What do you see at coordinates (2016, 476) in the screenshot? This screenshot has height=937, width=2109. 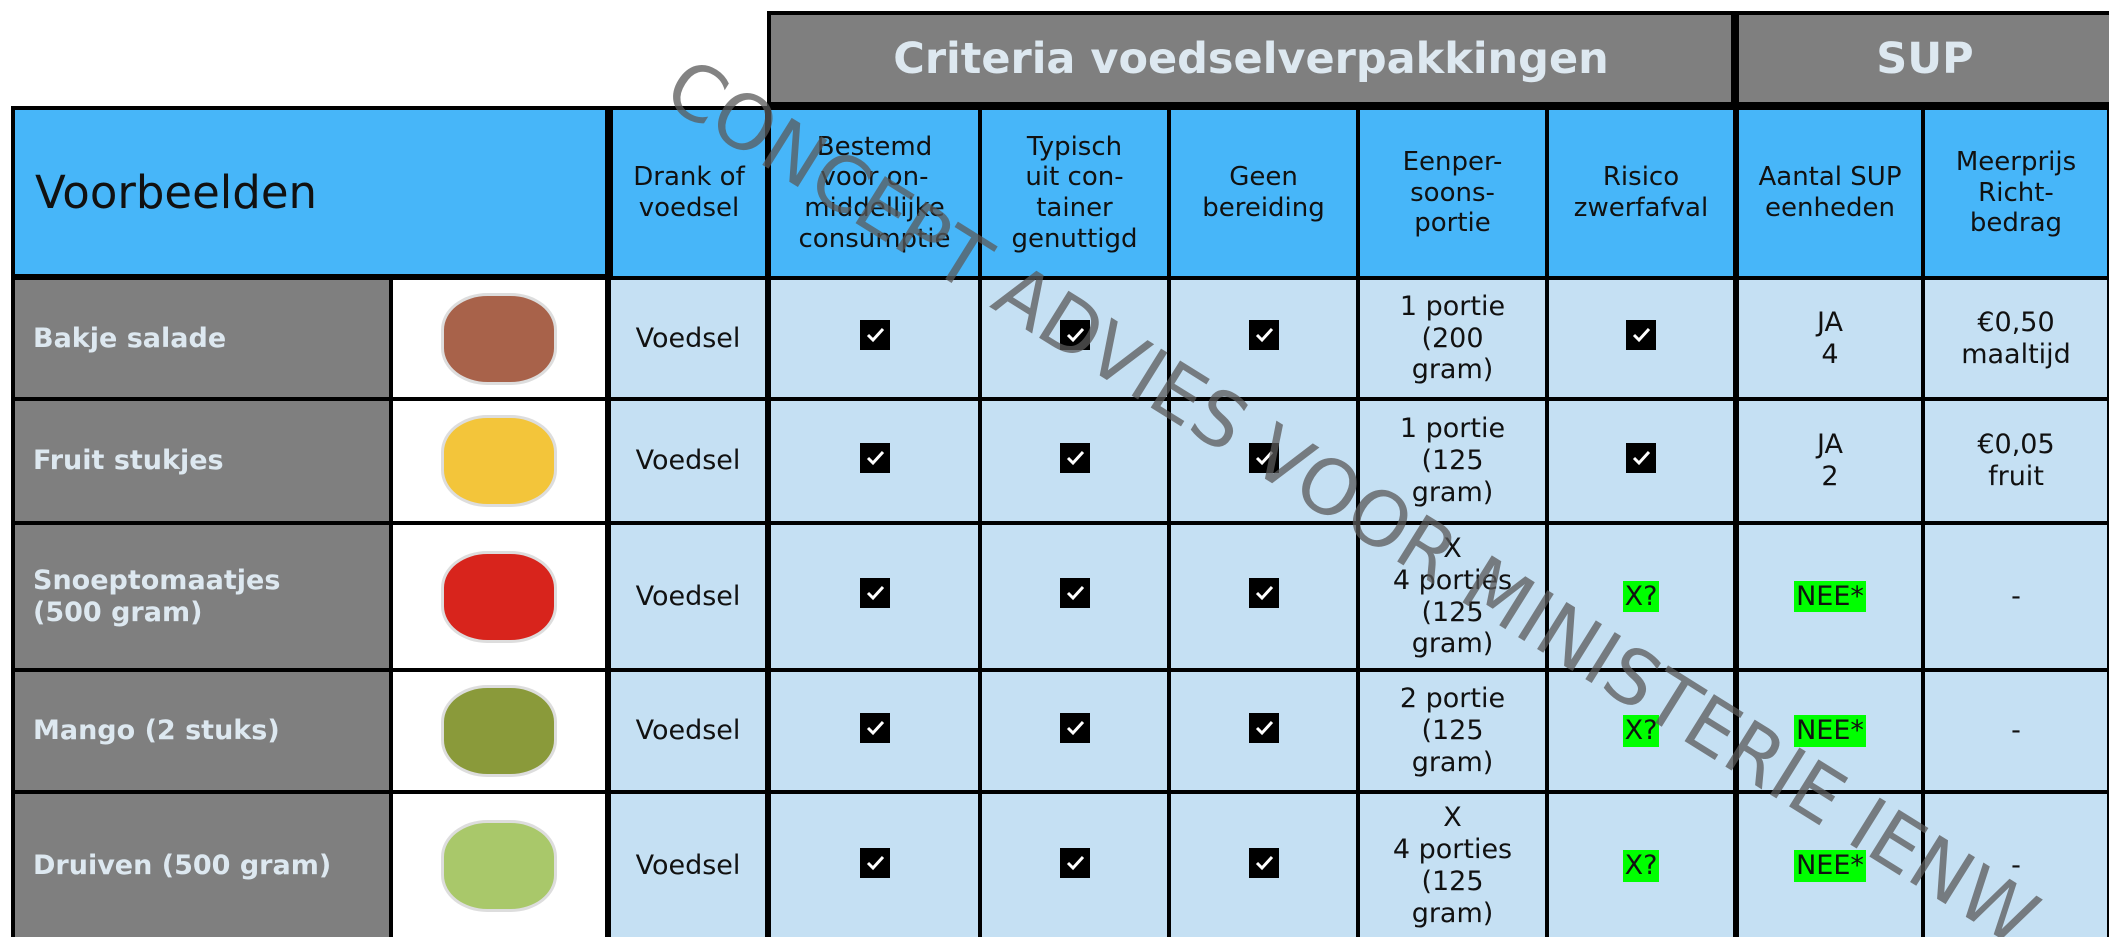 I see `cell-text: fruit` at bounding box center [2016, 476].